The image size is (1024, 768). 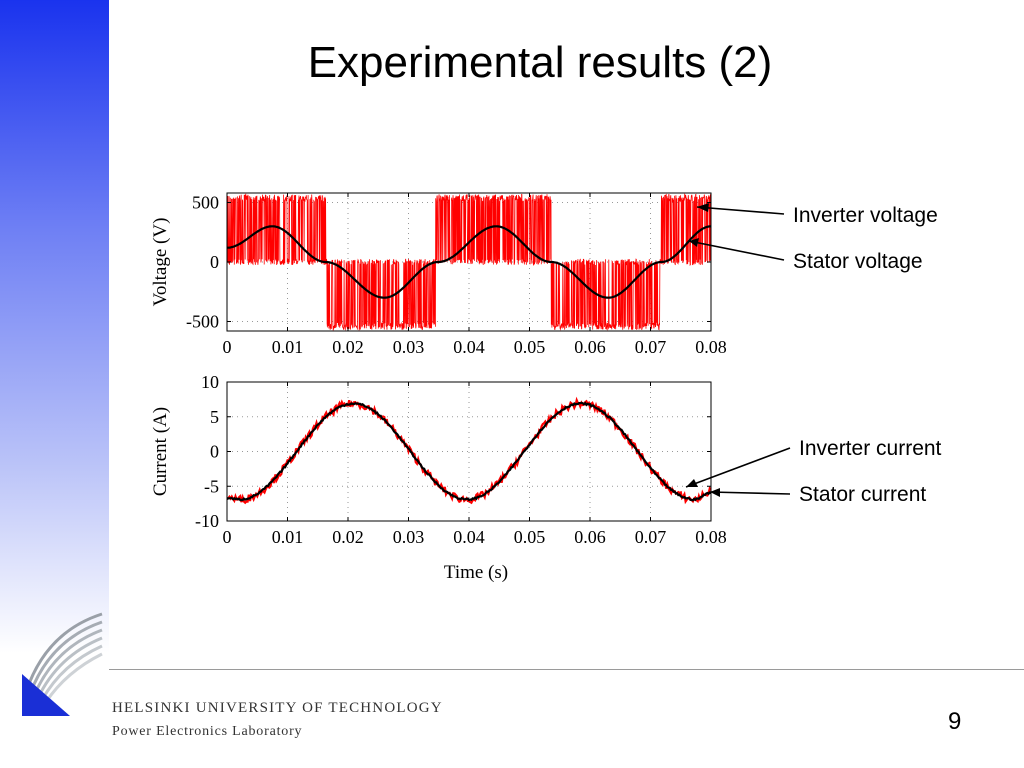 What do you see at coordinates (740, 210) in the screenshot?
I see `arrow-inverter-voltage` at bounding box center [740, 210].